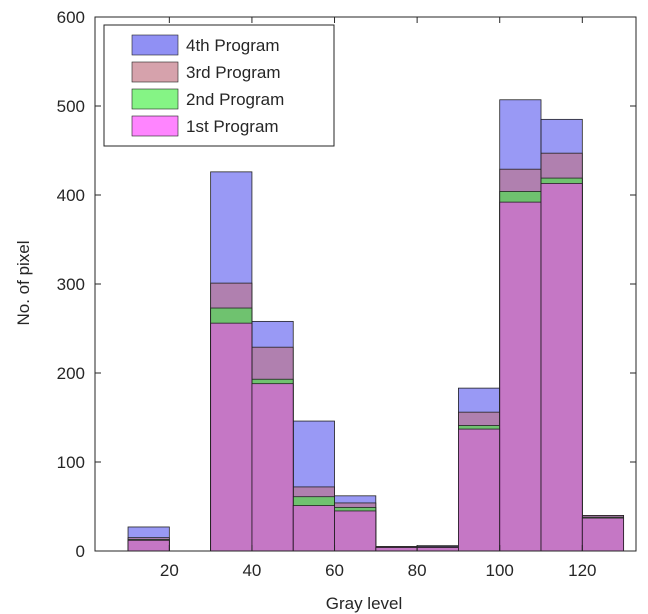 The image size is (648, 614). I want to click on x-tick-label-80: 80, so click(417, 570).